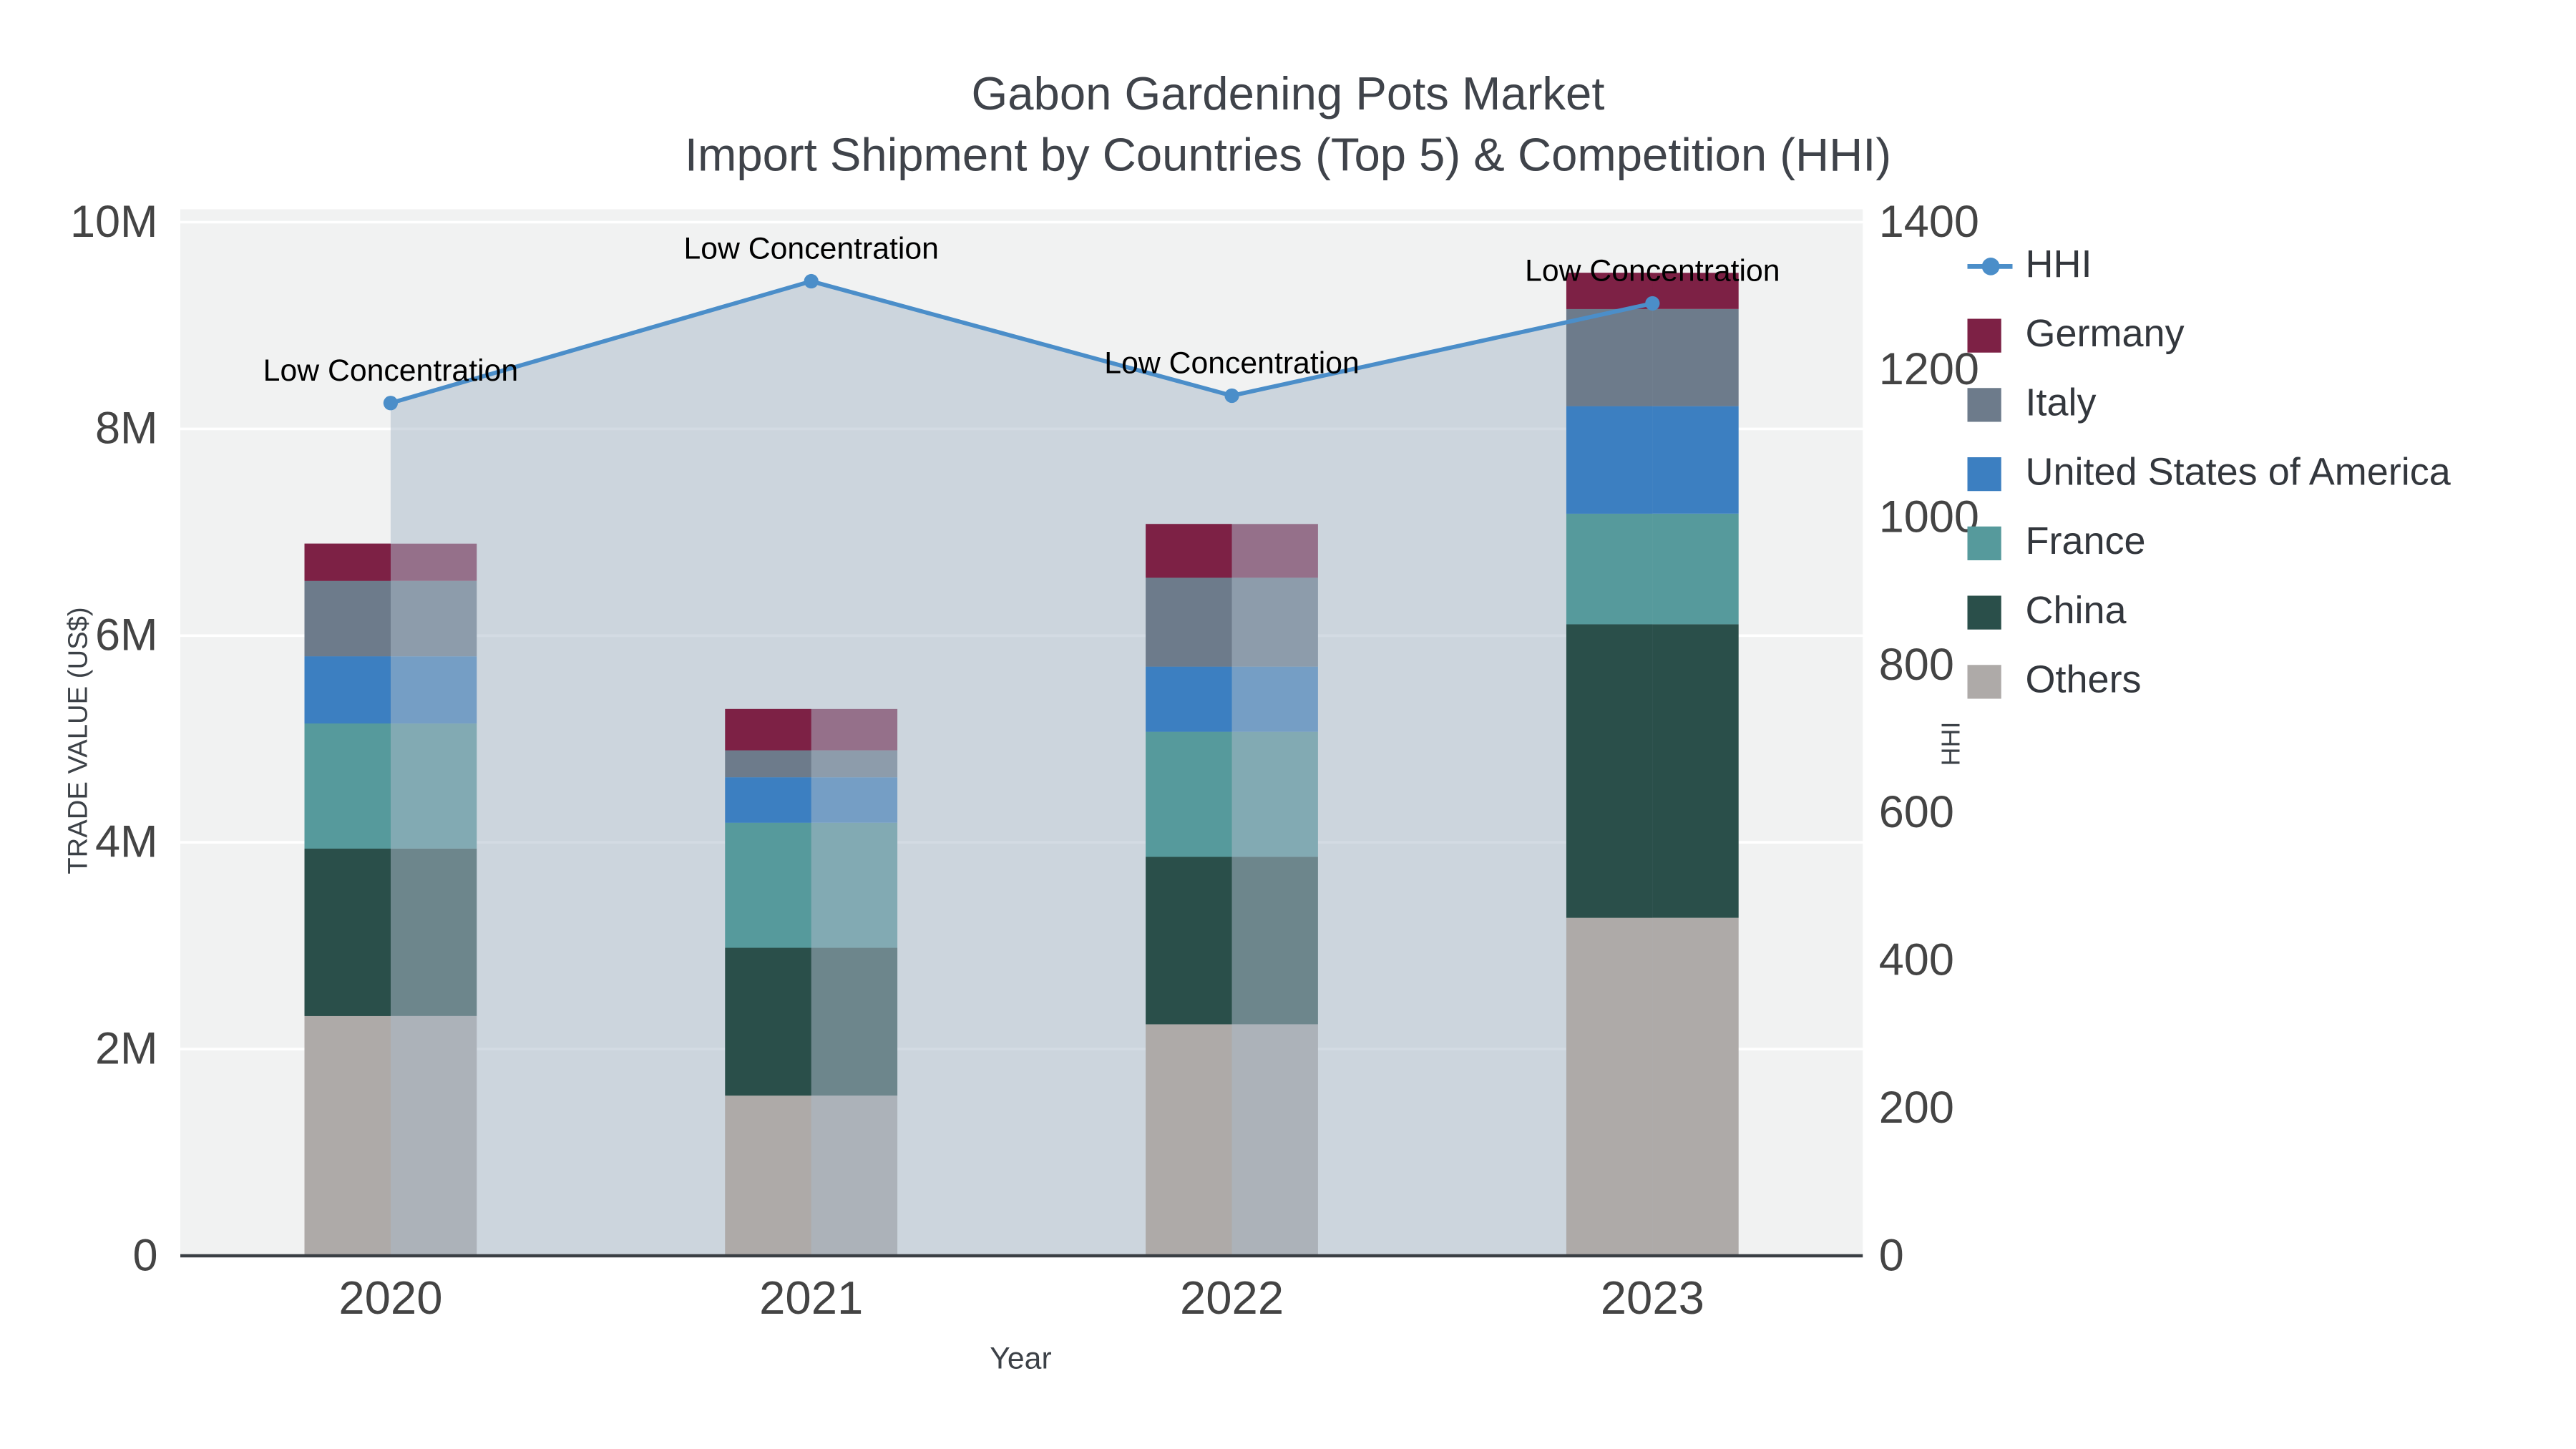 The width and height of the screenshot is (2576, 1449). What do you see at coordinates (347, 1135) in the screenshot?
I see `bar-segment-others-2020-overlay` at bounding box center [347, 1135].